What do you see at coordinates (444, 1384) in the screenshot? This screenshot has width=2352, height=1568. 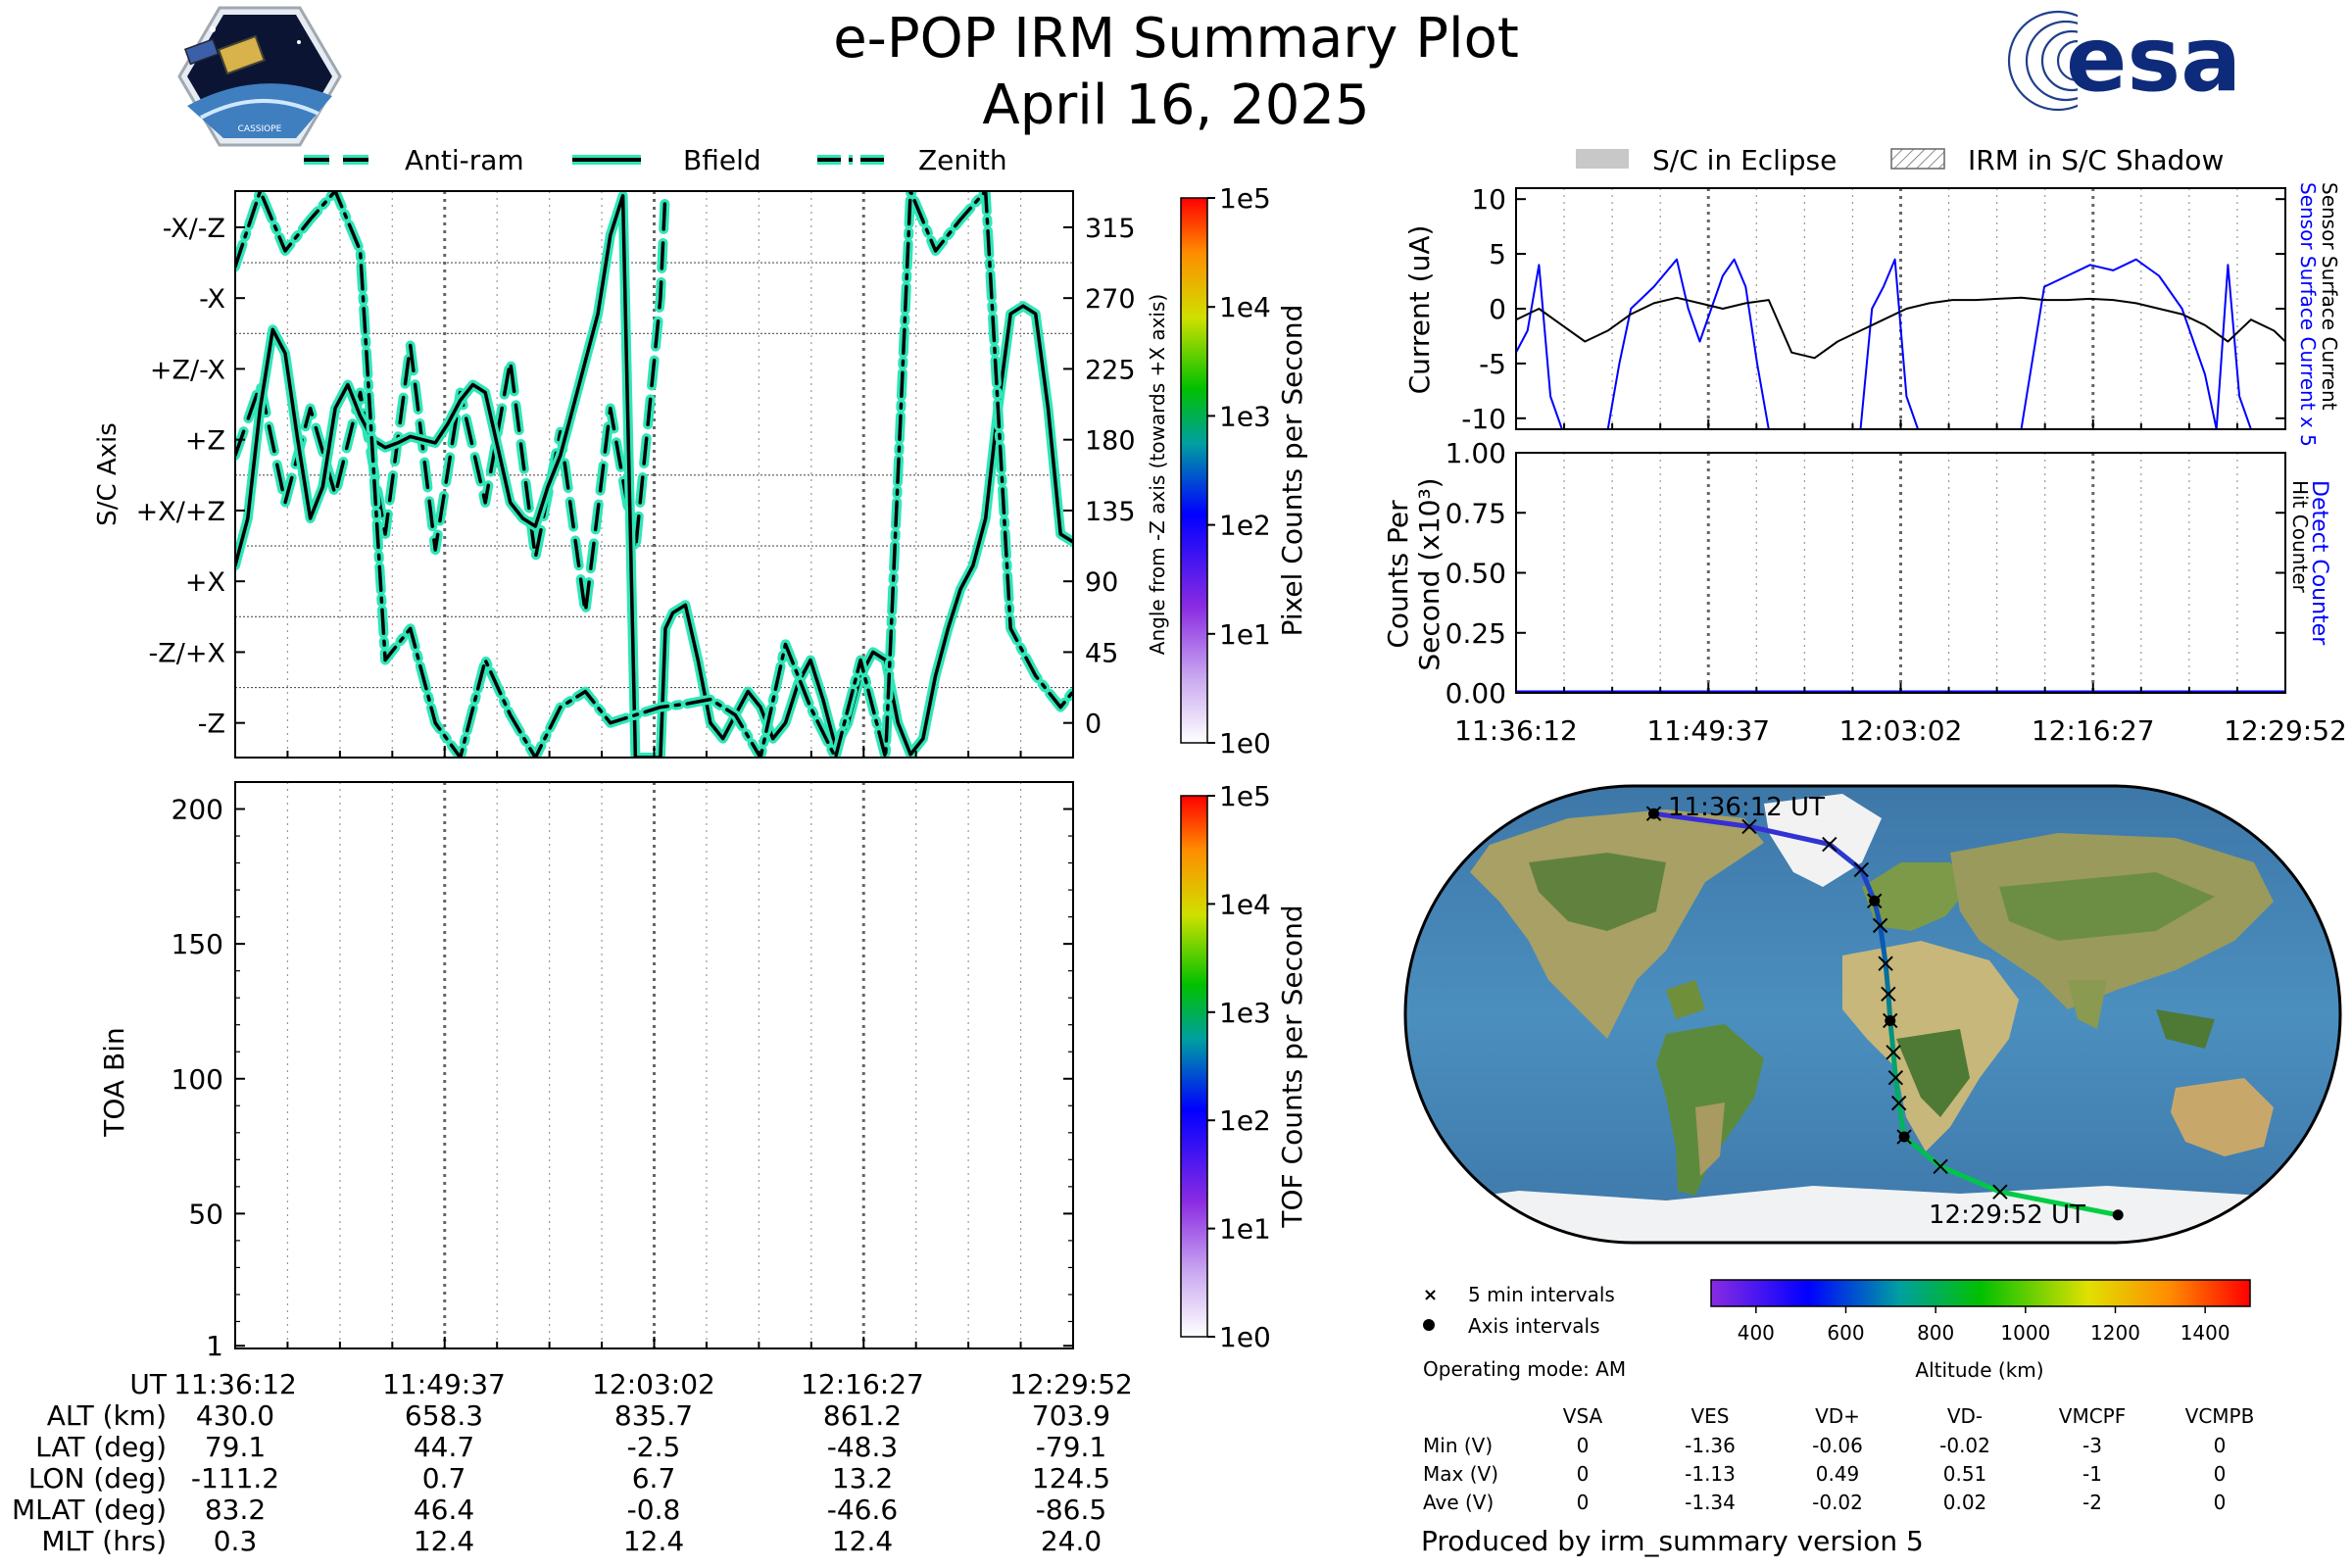 I see `info-cell: 11:49:37` at bounding box center [444, 1384].